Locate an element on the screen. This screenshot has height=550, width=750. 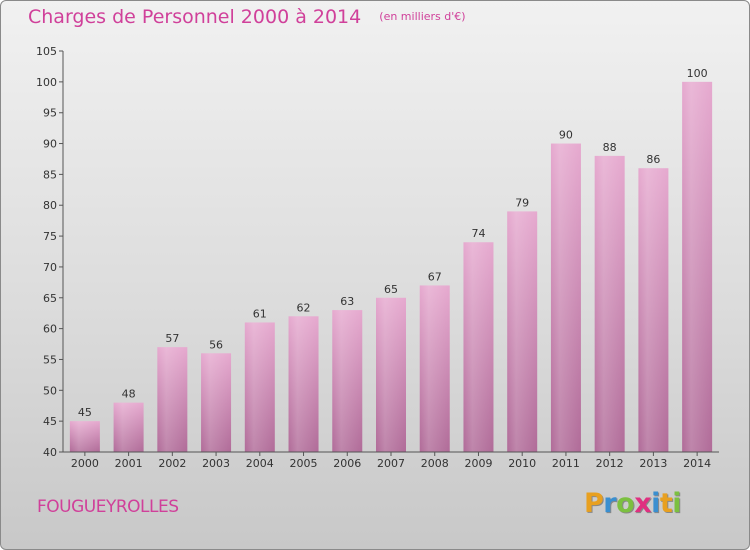
bar-group: 90 is located at coordinates (565, 291).